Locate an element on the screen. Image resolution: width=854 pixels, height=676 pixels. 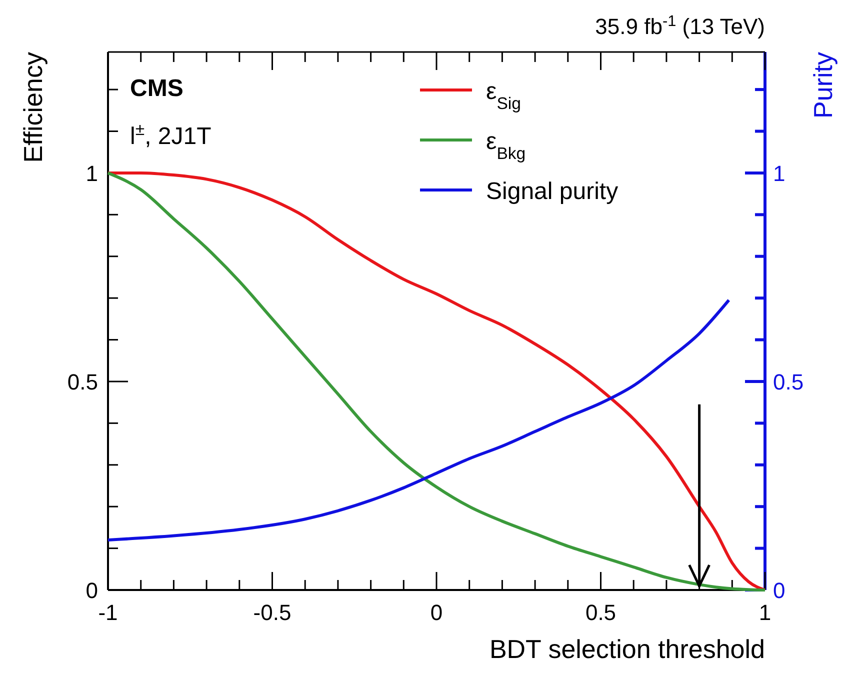
y-tick-label: 1 is located at coordinates (92, 173).